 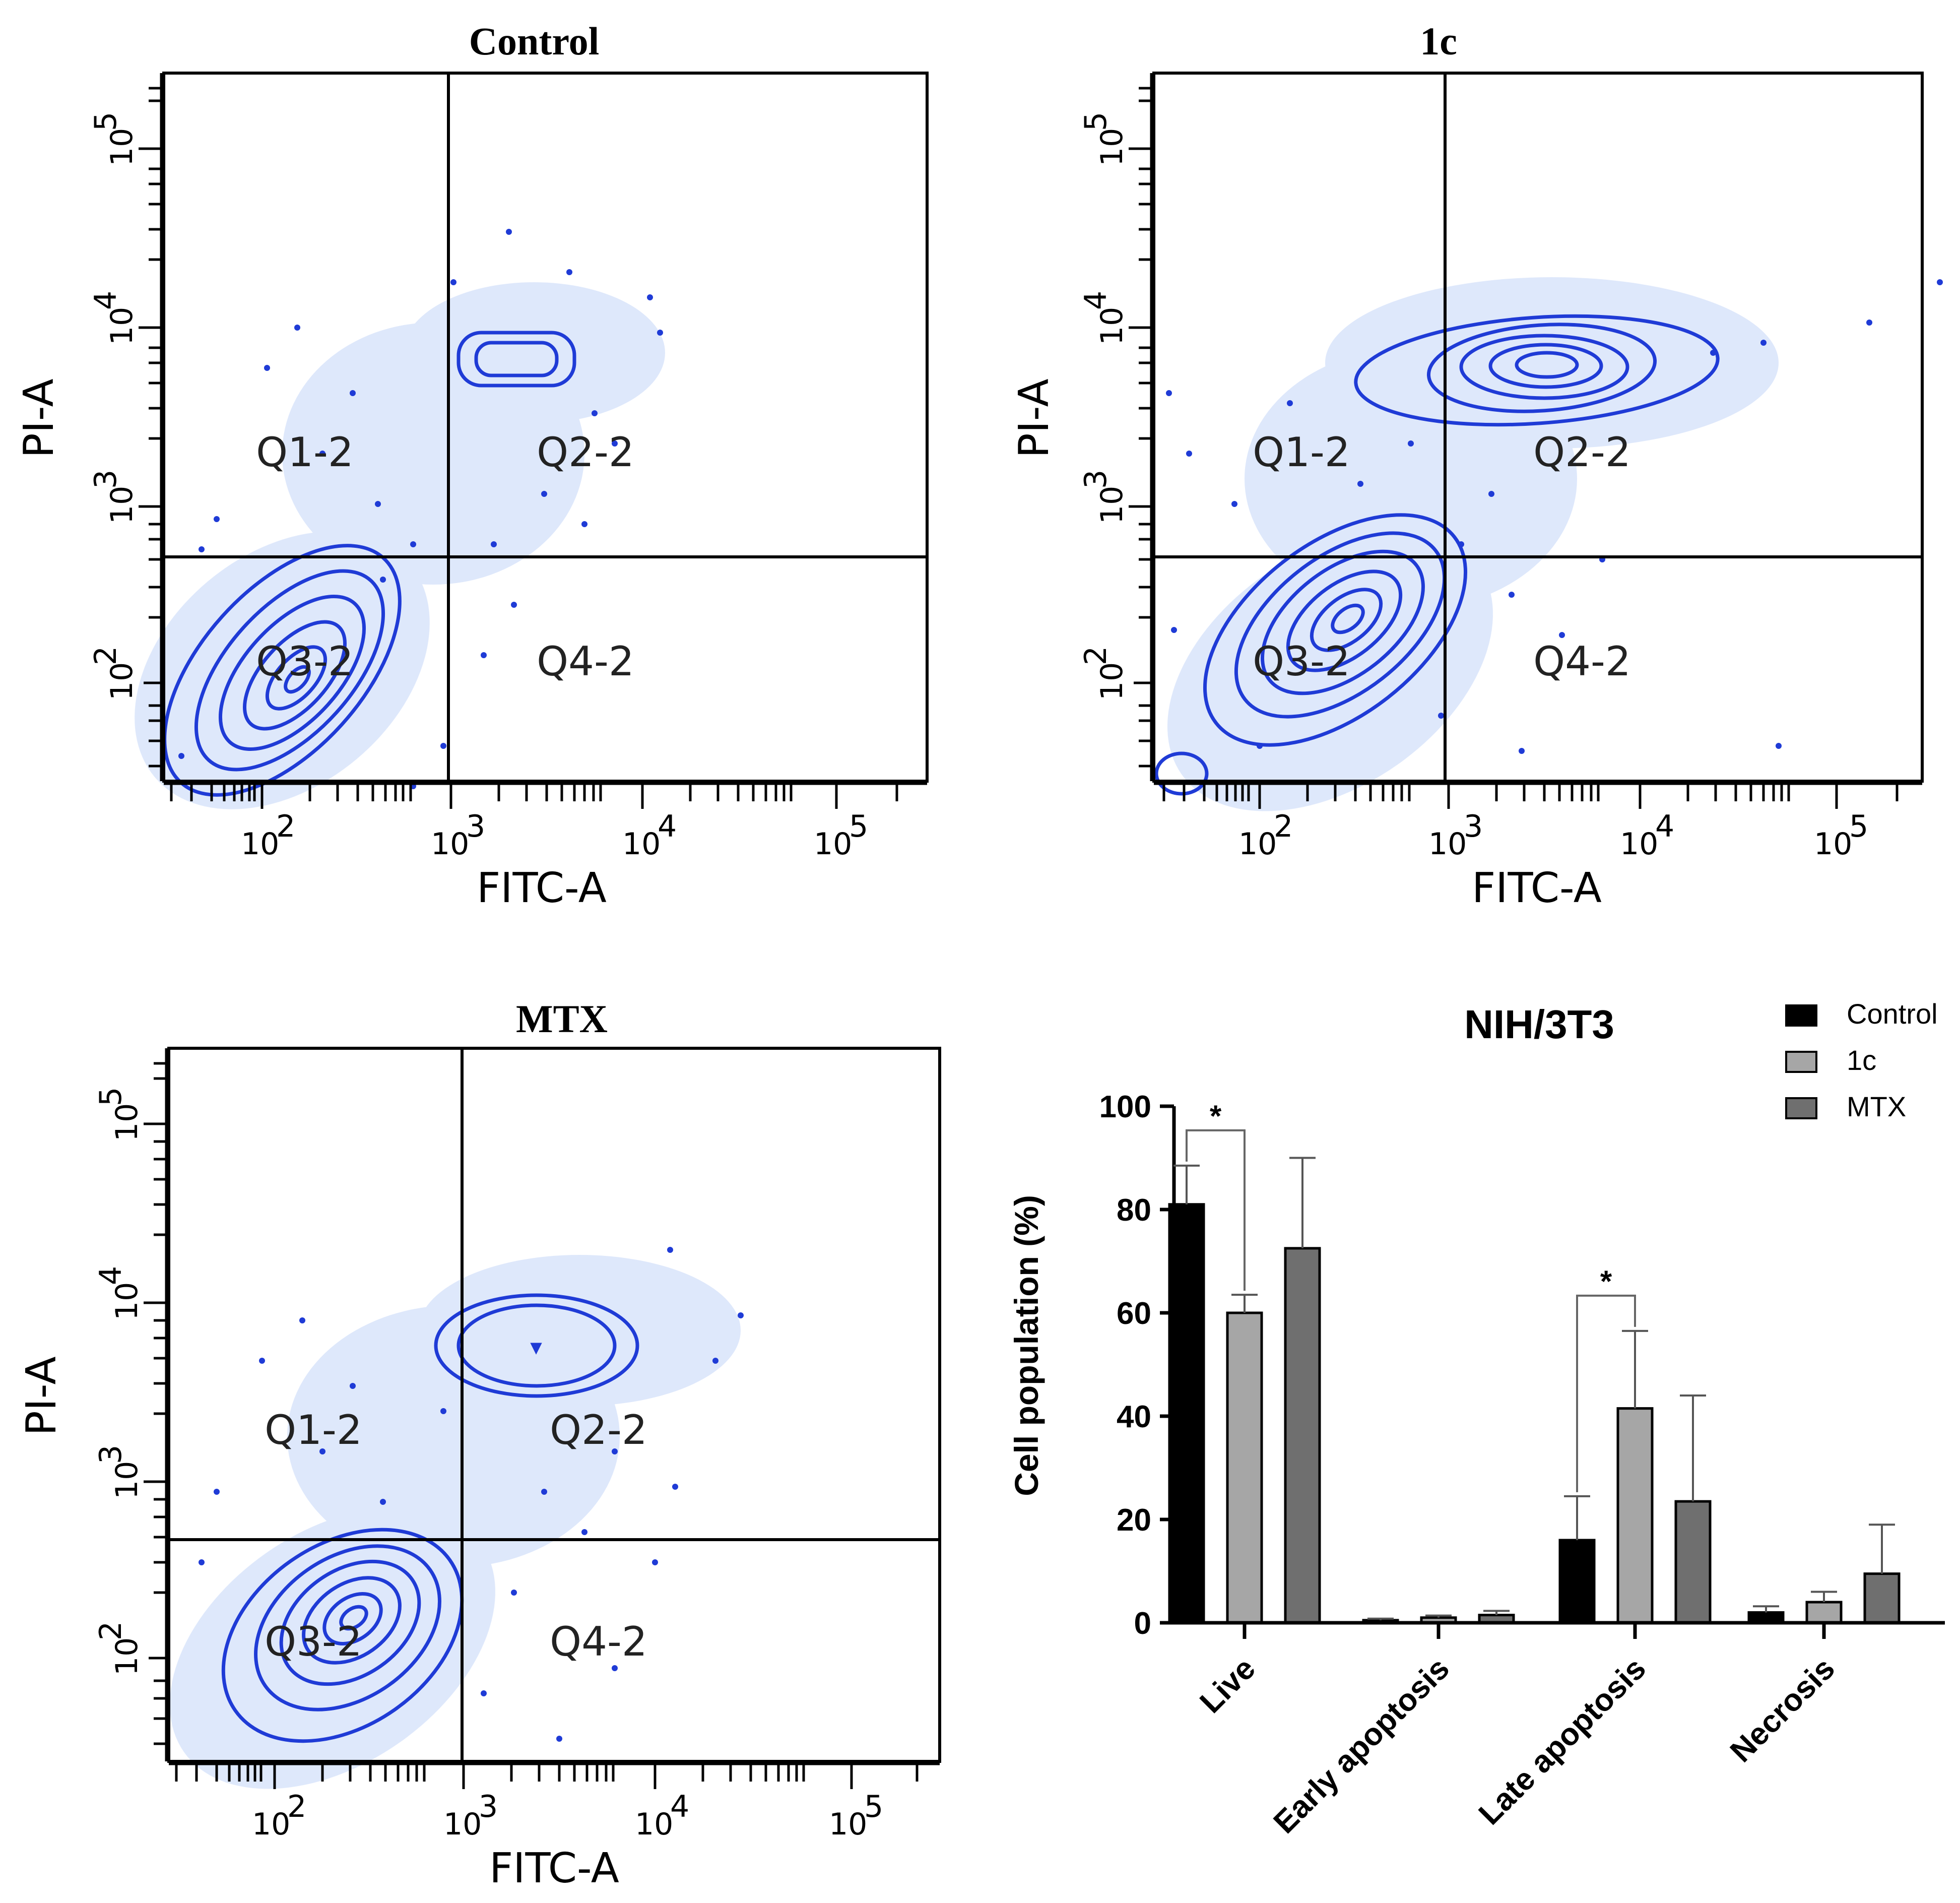 What do you see at coordinates (1635, 1515) in the screenshot?
I see `bar-1c-late-apoptosis` at bounding box center [1635, 1515].